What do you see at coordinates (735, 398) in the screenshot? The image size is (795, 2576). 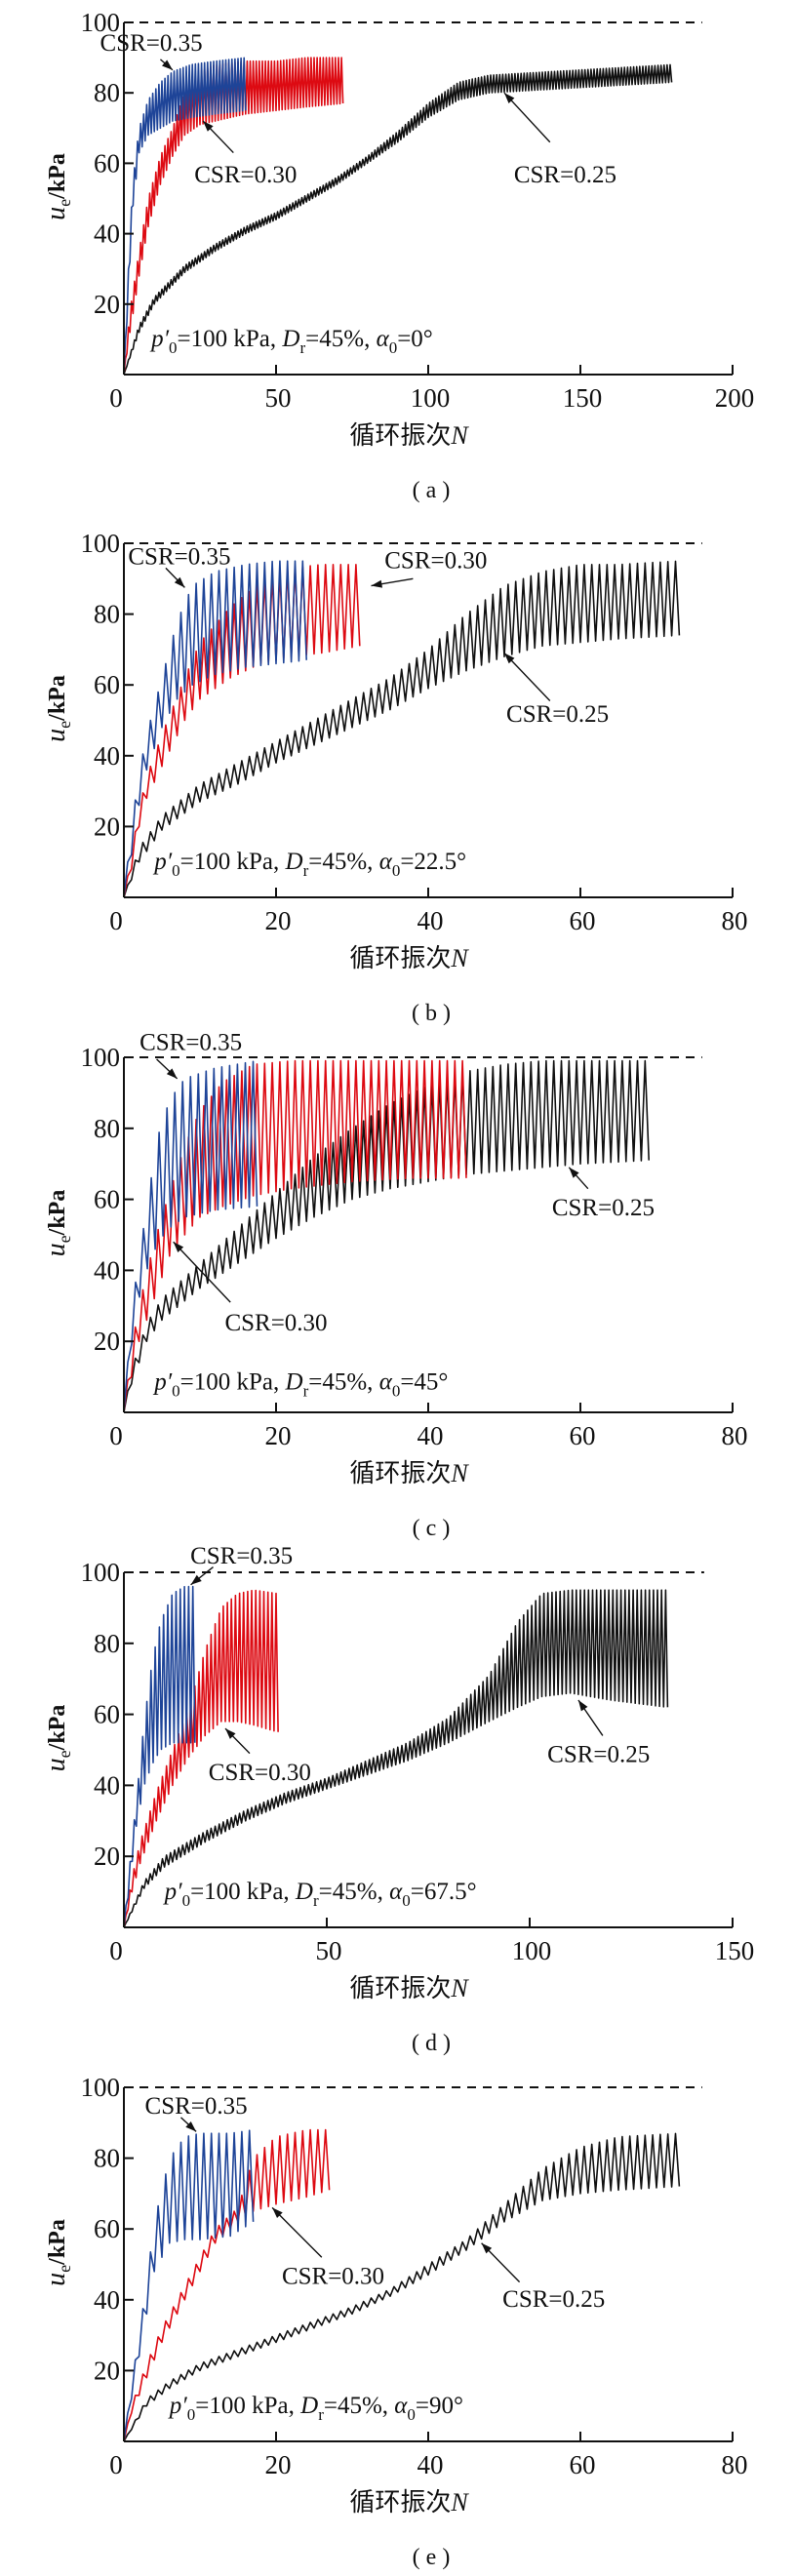 I see `x-tick-label: 200` at bounding box center [735, 398].